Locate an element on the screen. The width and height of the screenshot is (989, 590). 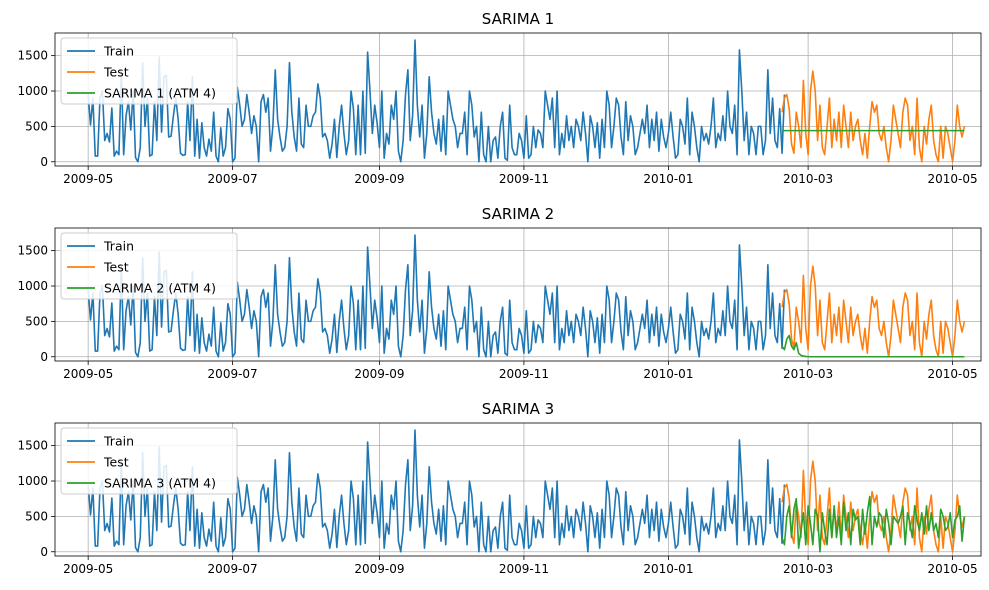
legend: Train Test SARIMA 1 (ATM 4) is located at coordinates (149, 71).